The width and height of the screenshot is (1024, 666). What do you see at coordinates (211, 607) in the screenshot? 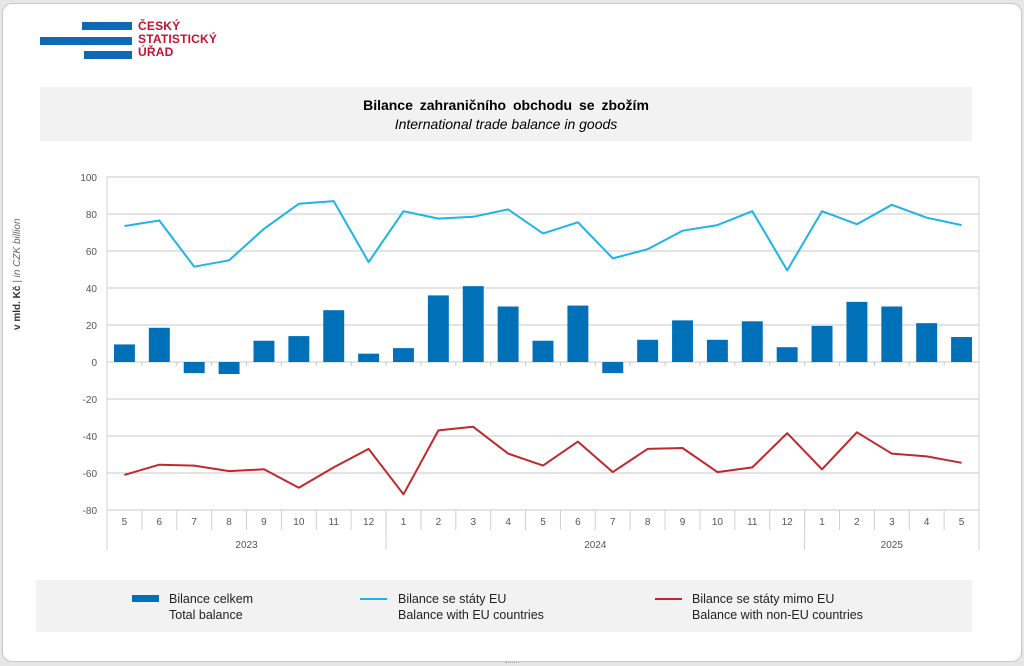
I see `legend-item-total: Bilance celkem Total balance` at bounding box center [211, 607].